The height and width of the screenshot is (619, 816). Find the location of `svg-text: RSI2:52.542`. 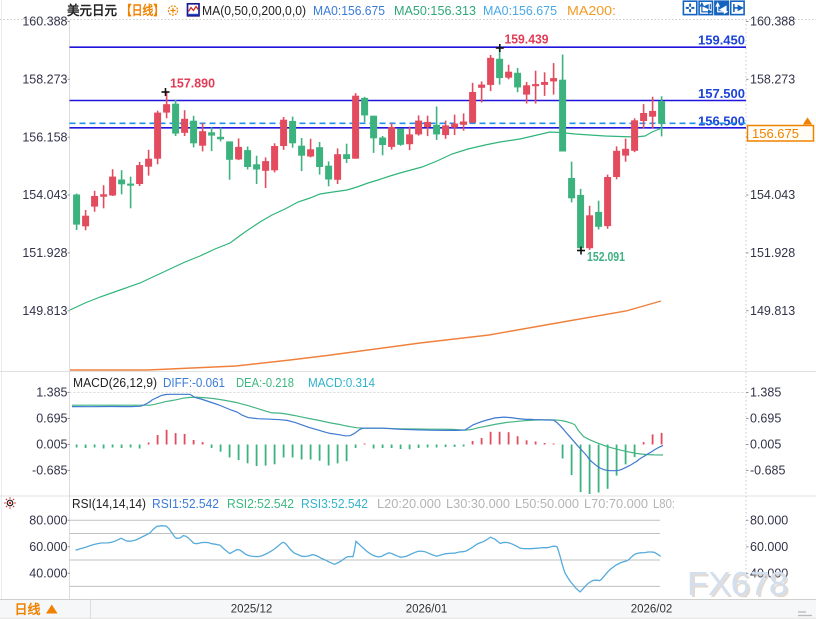

svg-text: RSI2:52.542 is located at coordinates (260, 504).